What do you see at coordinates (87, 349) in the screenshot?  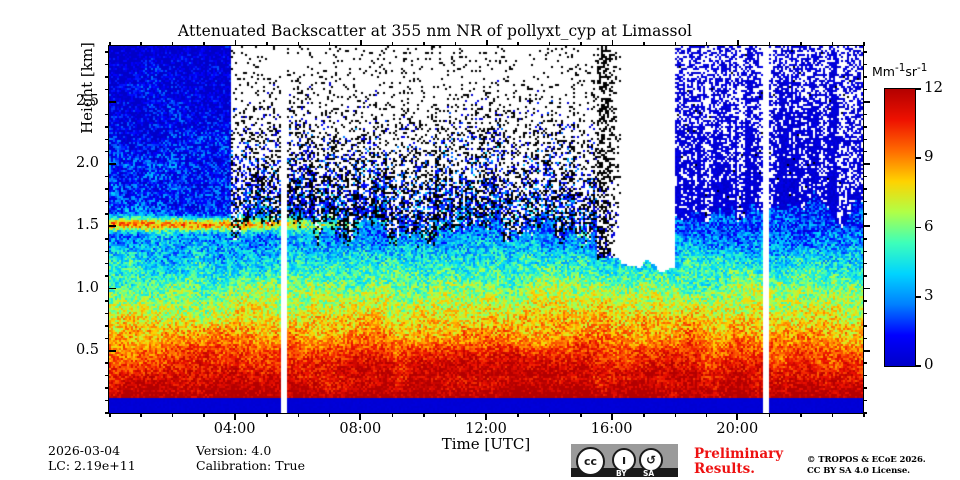 I see `y-tick-label: 0.5` at bounding box center [87, 349].